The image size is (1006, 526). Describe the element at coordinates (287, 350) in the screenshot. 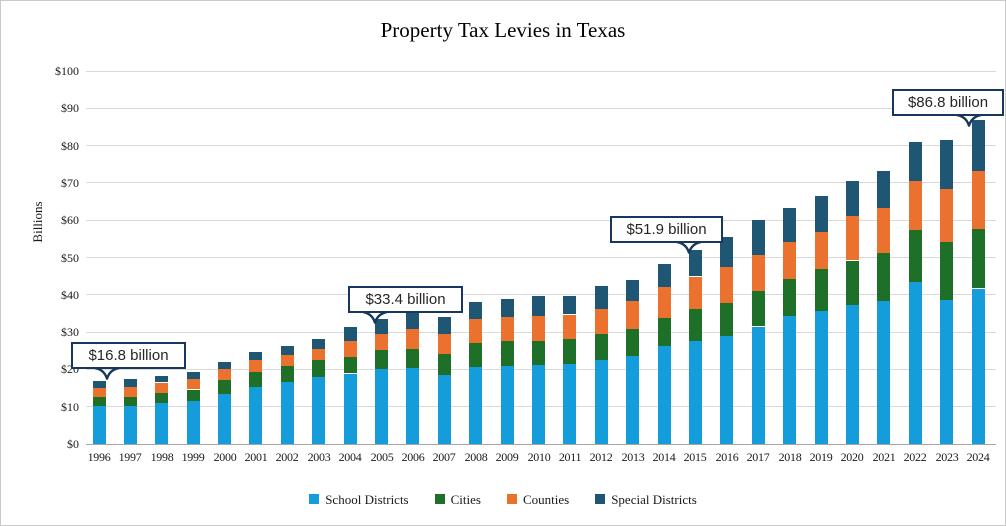

I see `bar-2002-special-districts` at that location.